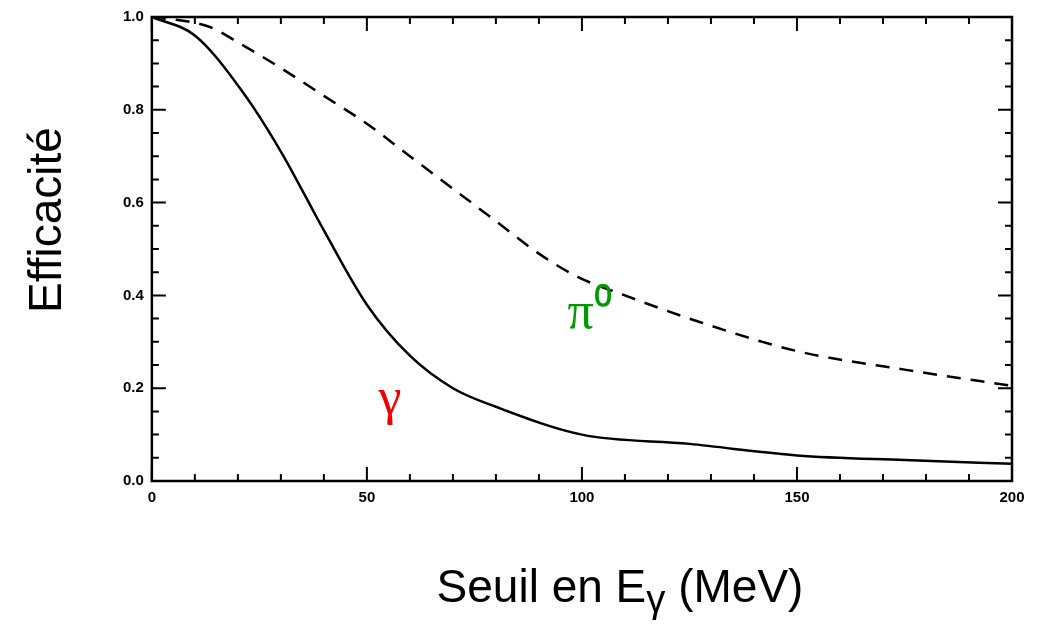 The width and height of the screenshot is (1042, 629). Describe the element at coordinates (133, 387) in the screenshot. I see `y-tick-label: 0.2` at that location.